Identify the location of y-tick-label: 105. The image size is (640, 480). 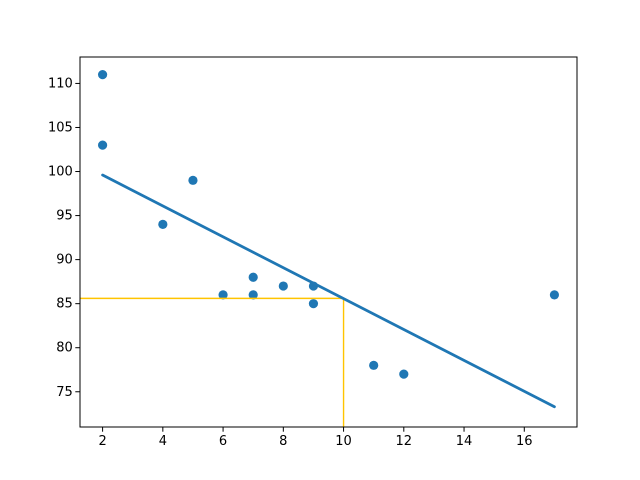
(60, 127).